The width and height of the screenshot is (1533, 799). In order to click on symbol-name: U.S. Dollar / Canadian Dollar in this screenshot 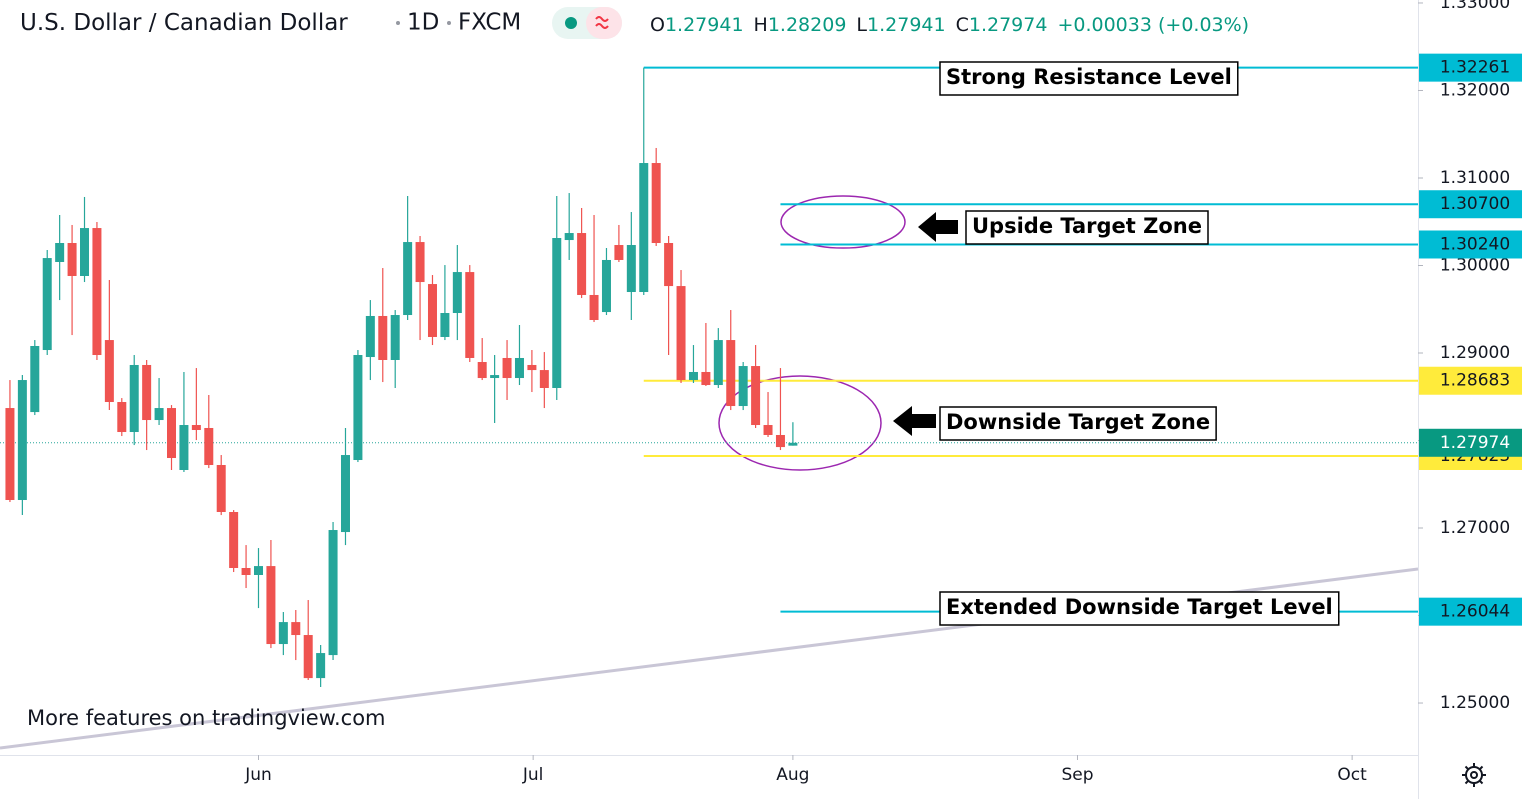, I will do `click(184, 23)`.